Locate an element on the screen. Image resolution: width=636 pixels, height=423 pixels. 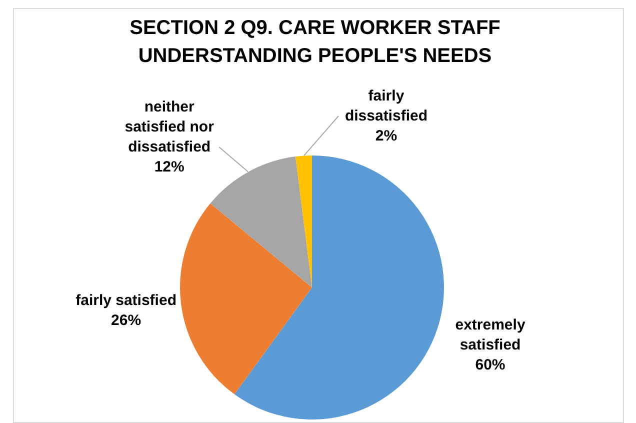
data-label: 12% is located at coordinates (169, 167).